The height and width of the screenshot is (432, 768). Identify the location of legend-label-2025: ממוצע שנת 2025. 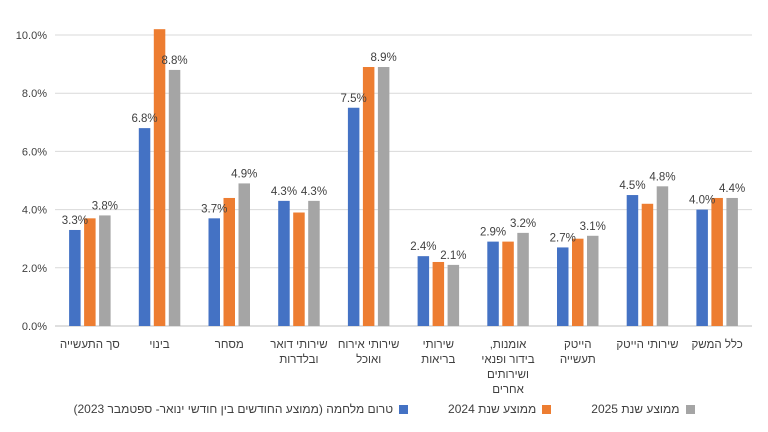
(635, 409).